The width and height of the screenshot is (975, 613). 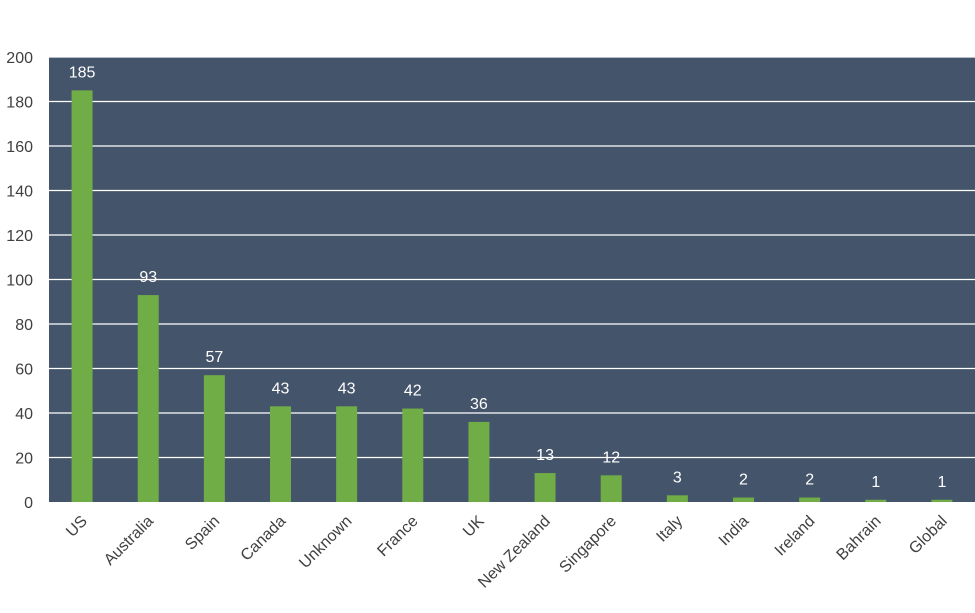 What do you see at coordinates (82, 72) in the screenshot?
I see `data-label: 185` at bounding box center [82, 72].